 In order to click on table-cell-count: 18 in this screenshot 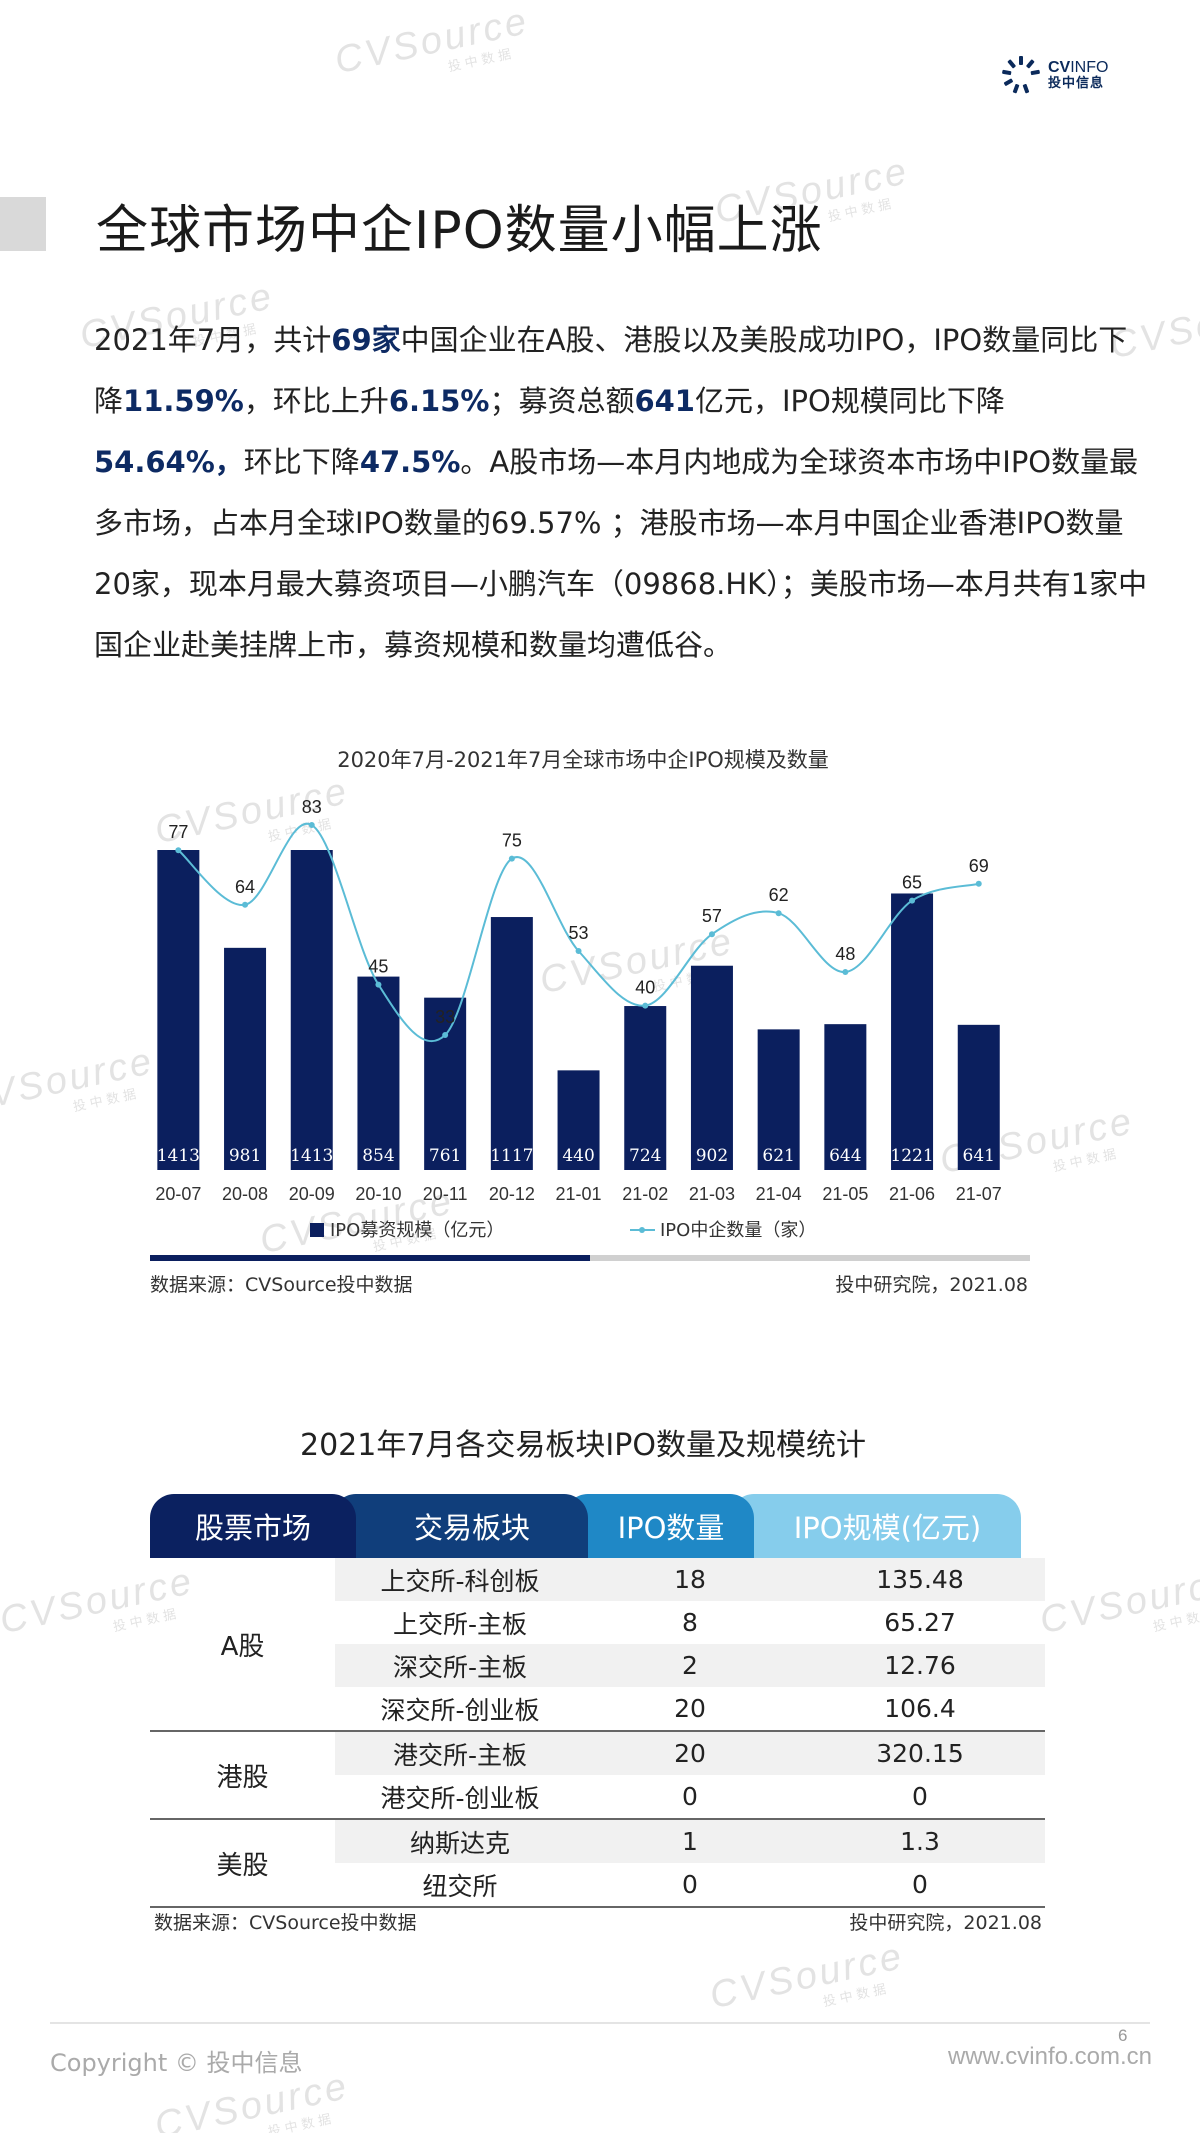, I will do `click(690, 1579)`.